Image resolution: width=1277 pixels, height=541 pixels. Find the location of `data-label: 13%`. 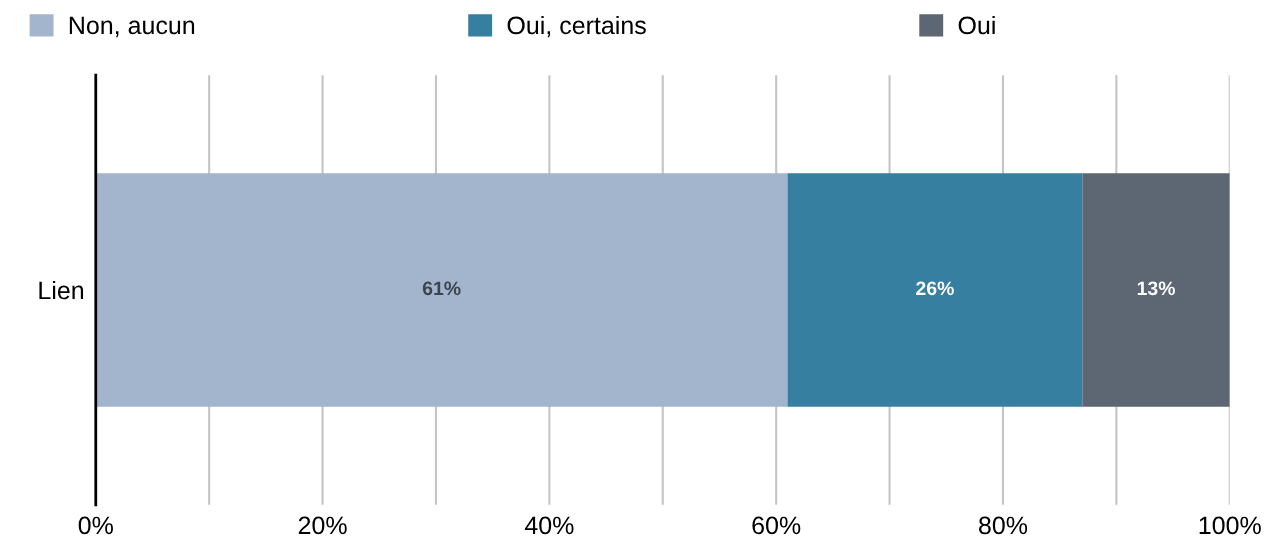

data-label: 13% is located at coordinates (1156, 288).